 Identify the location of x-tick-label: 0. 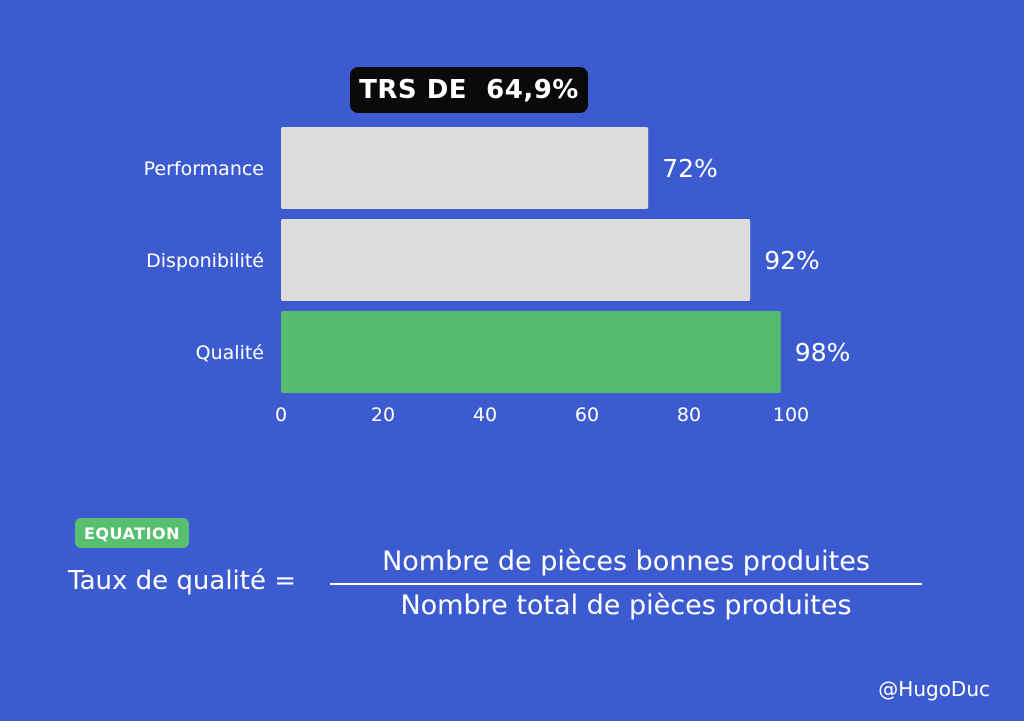
(281, 415).